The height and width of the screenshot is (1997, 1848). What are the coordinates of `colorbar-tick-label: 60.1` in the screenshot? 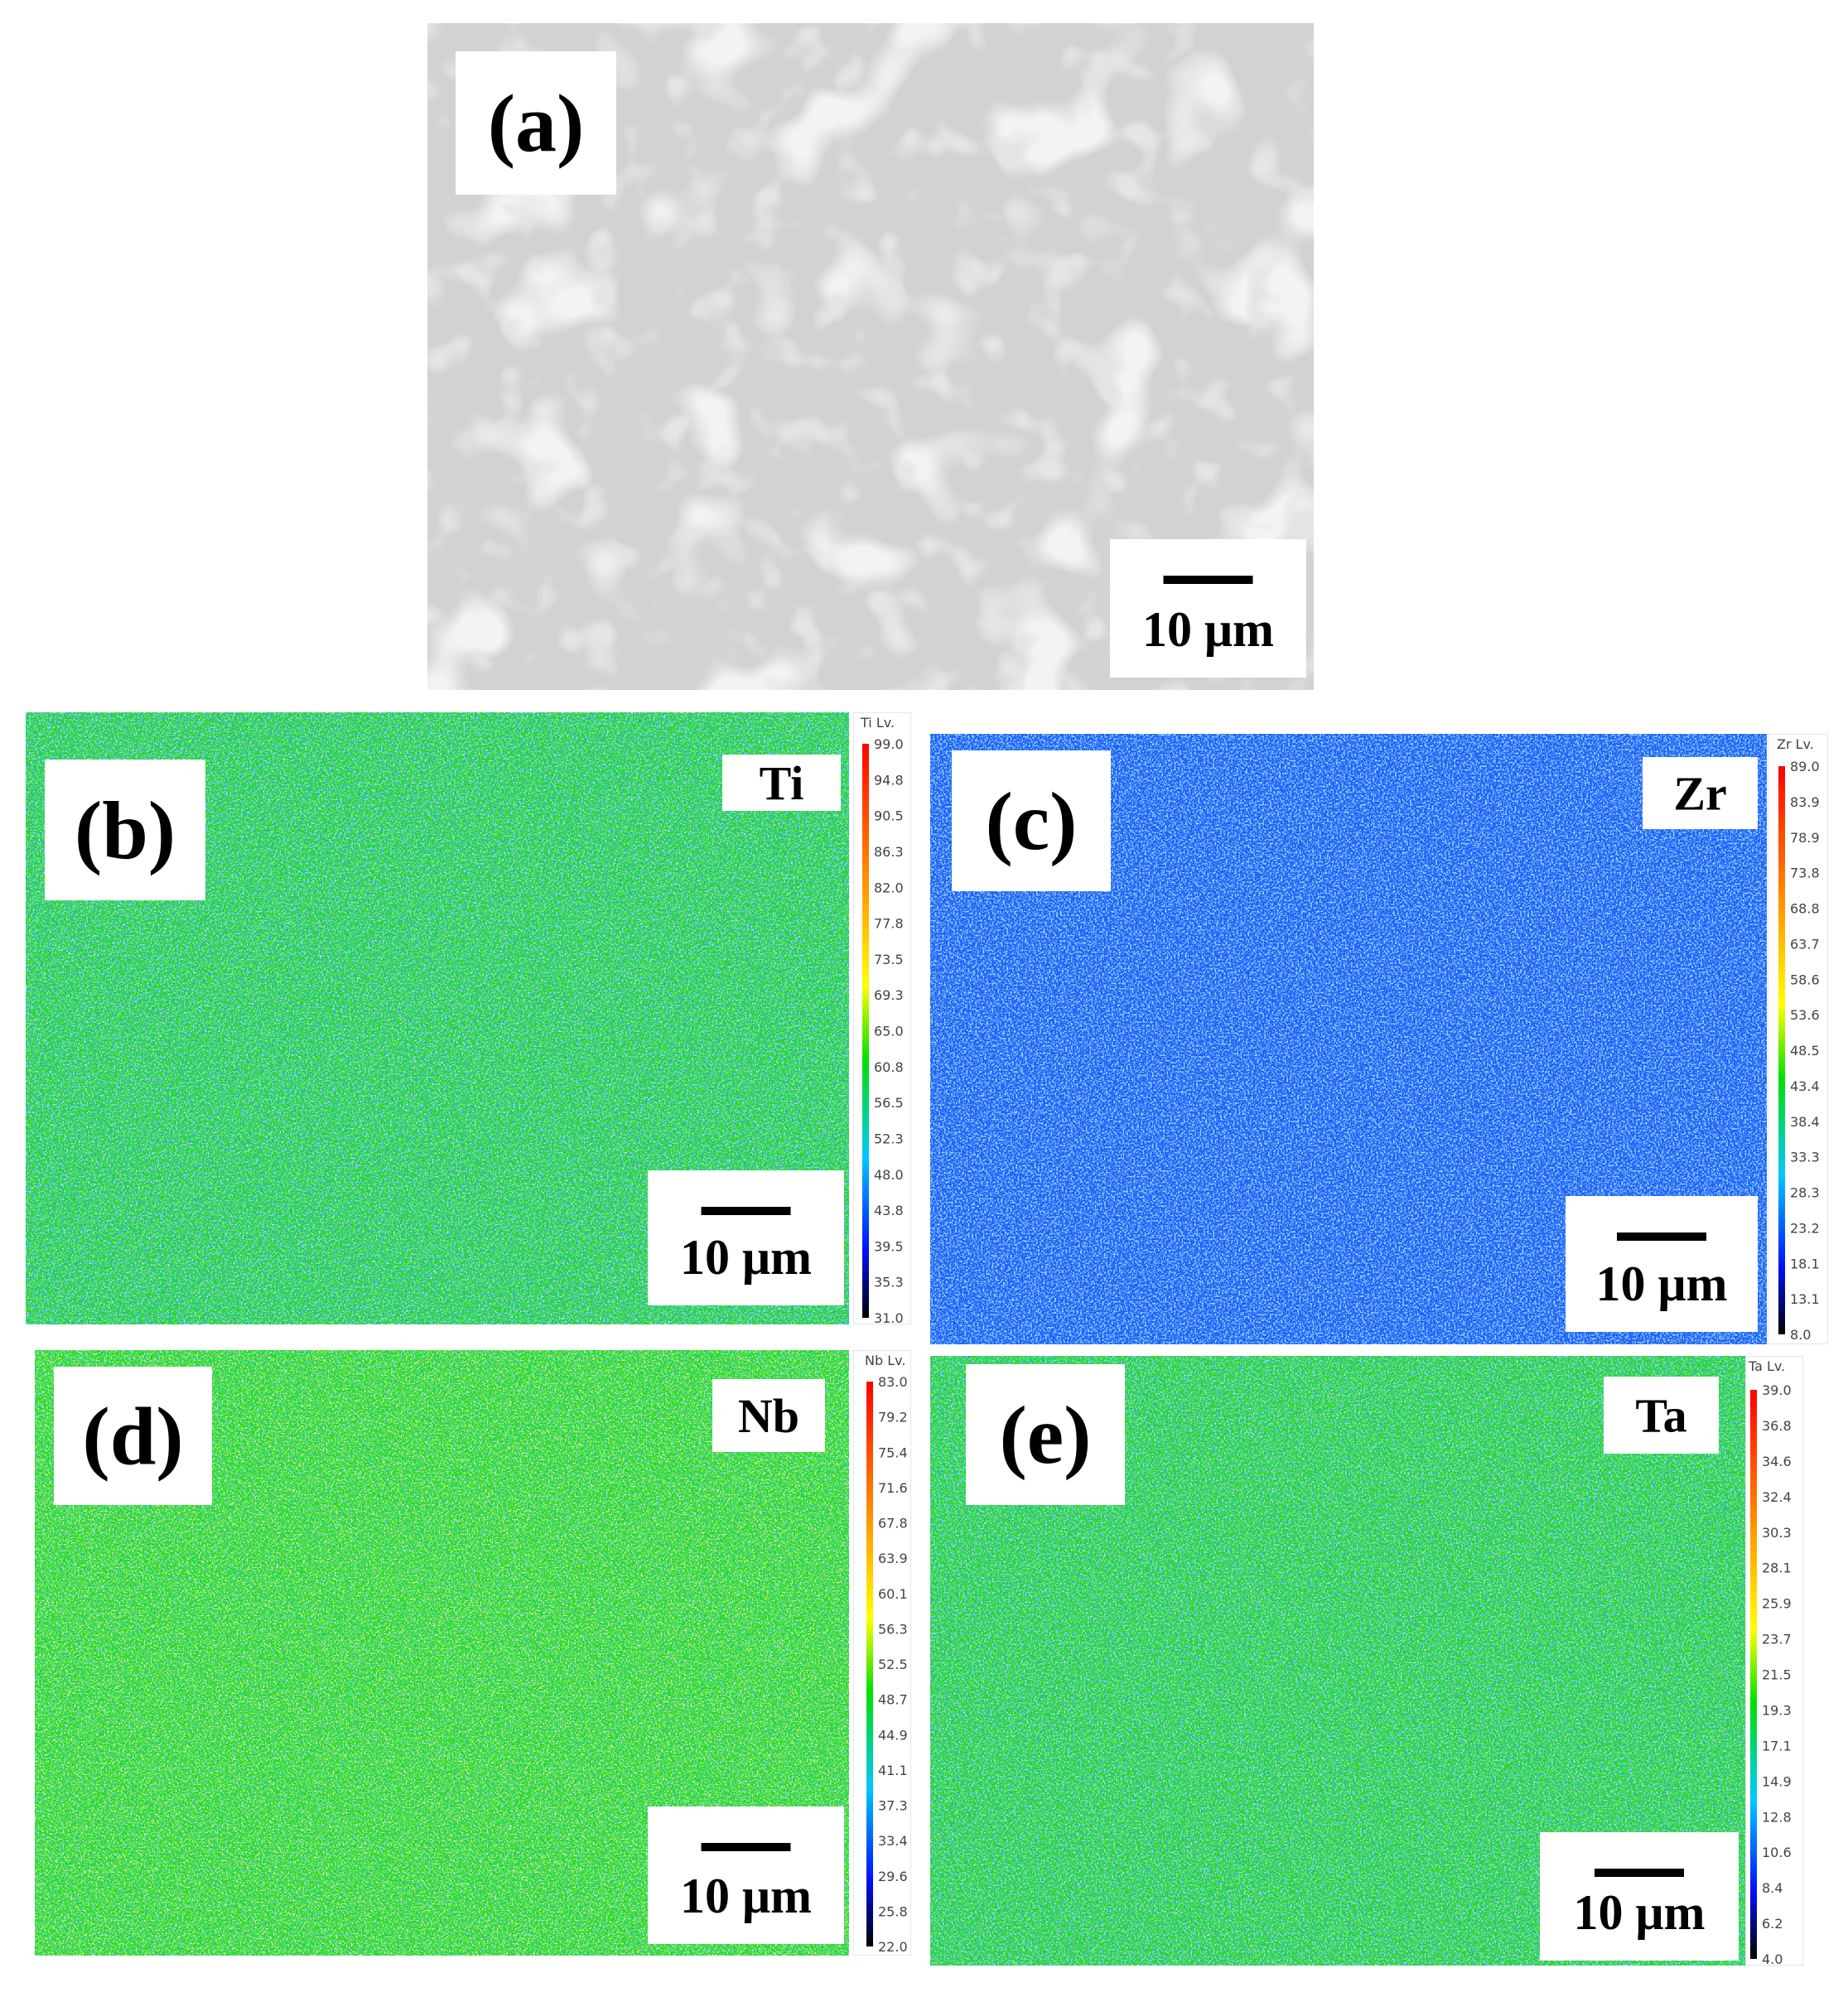 It's located at (893, 1594).